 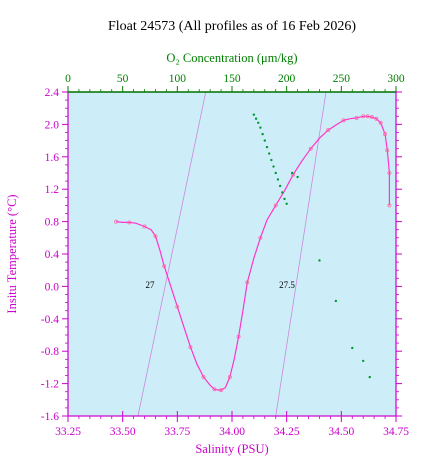 What do you see at coordinates (232, 79) in the screenshot?
I see `oxygen-tick-label: 150` at bounding box center [232, 79].